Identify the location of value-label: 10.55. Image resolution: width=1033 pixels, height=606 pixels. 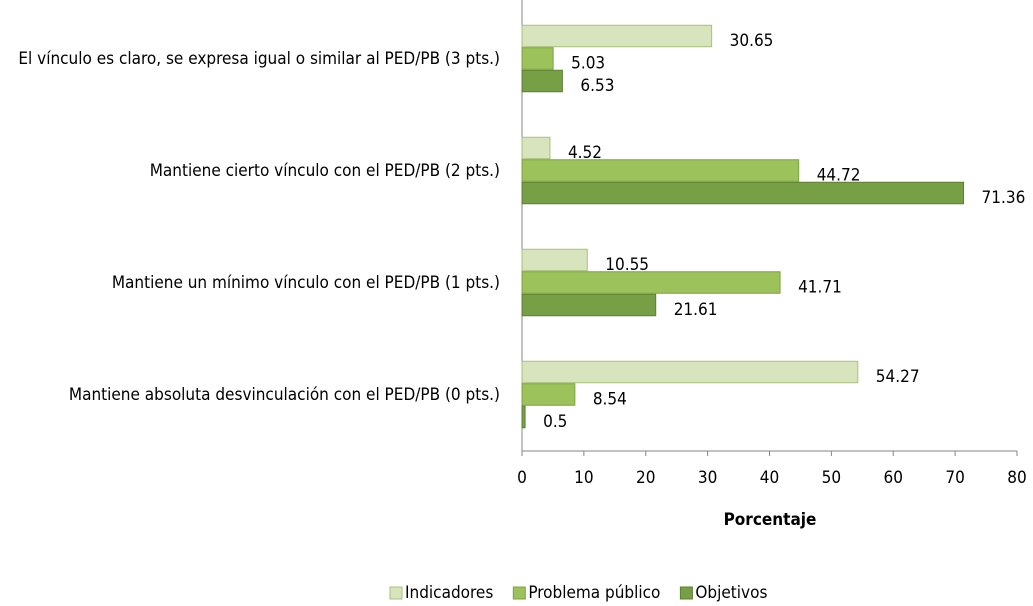
(627, 265).